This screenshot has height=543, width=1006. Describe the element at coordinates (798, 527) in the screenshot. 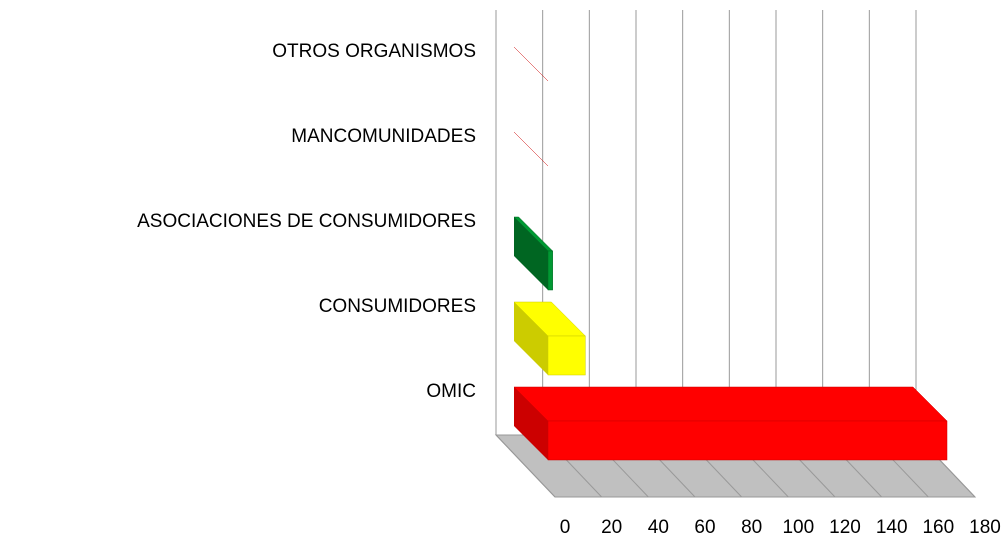

I see `x-tick-label: 100` at that location.